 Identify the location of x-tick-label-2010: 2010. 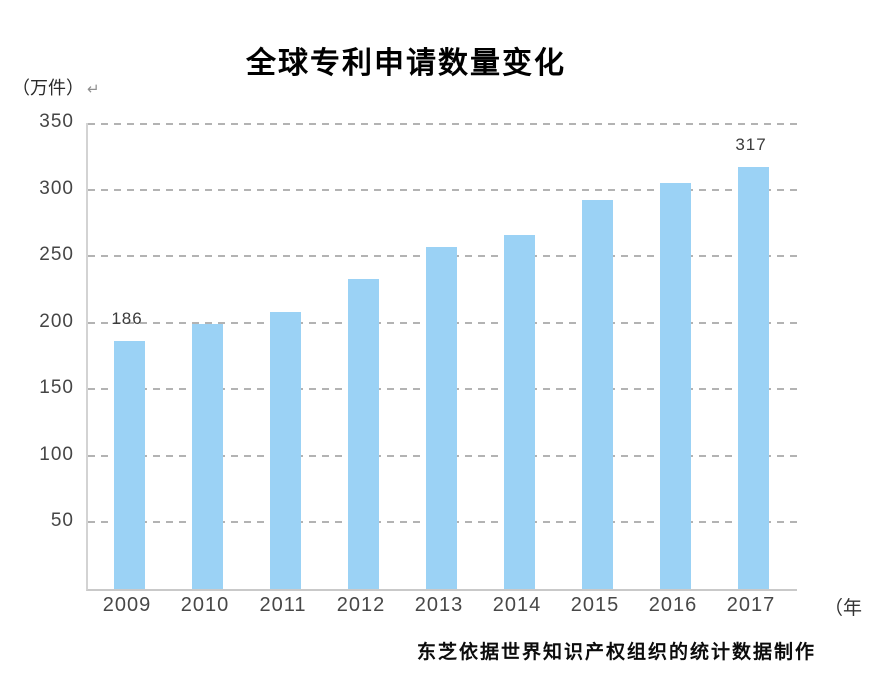
(205, 605).